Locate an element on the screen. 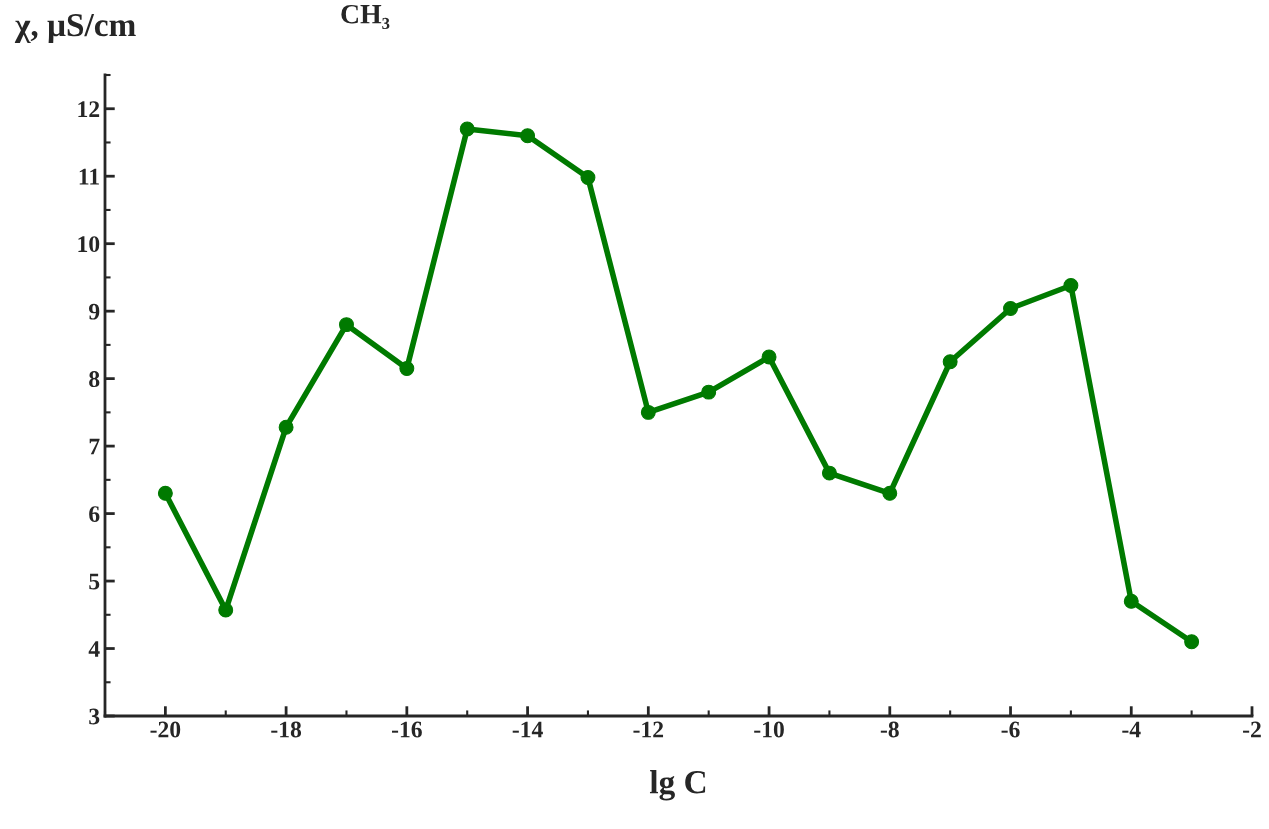 The height and width of the screenshot is (829, 1269). x-tick-label: -12 is located at coordinates (648, 729).